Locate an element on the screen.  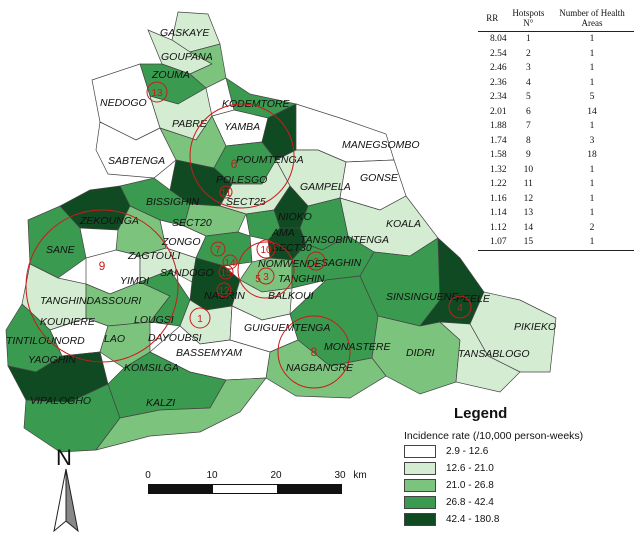
label-kalzi: KALZI is located at coordinates (160, 403).